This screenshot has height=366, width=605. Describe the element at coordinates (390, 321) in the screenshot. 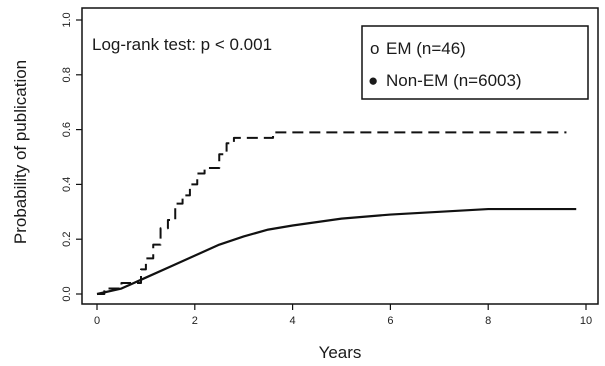

I see `x-tick-label: 6` at that location.